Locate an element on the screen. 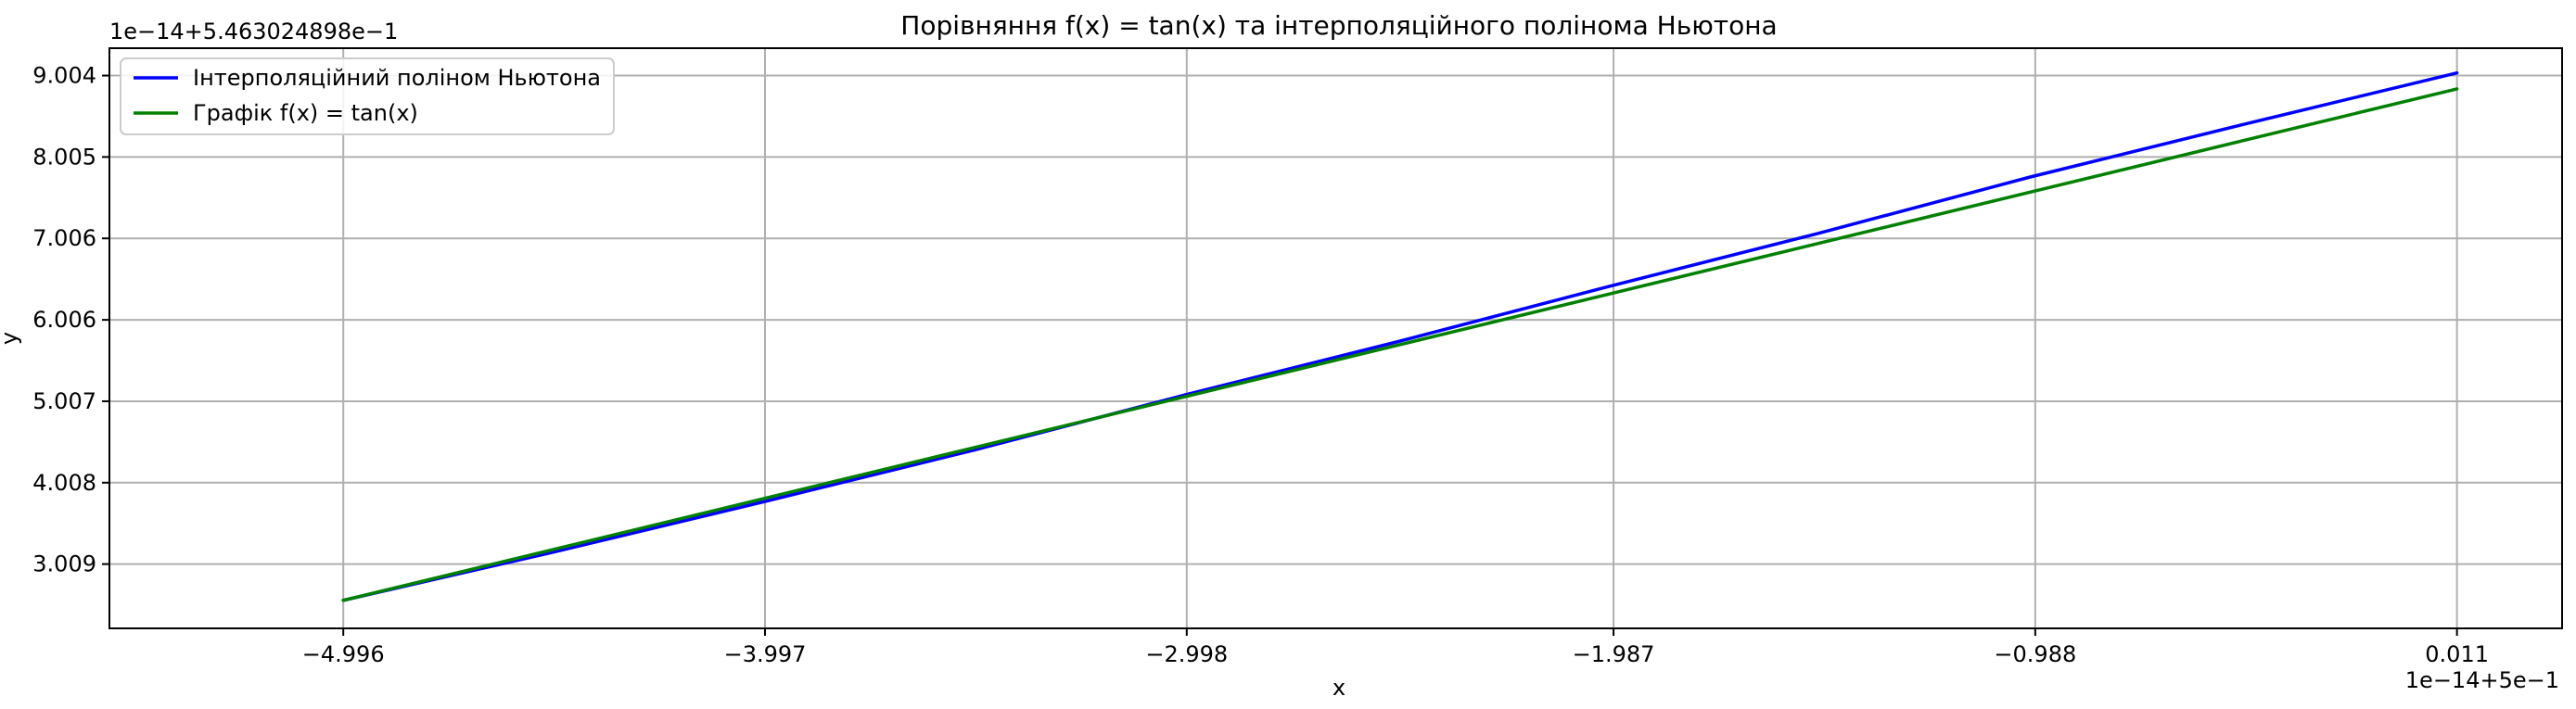 Image resolution: width=2576 pixels, height=709 pixels. y-tick-label: 6.006 is located at coordinates (64, 320).